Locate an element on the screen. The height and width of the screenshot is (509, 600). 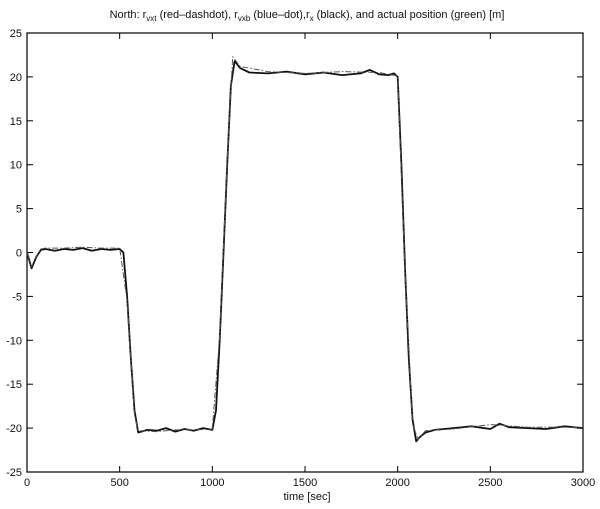
y-tick-label: -10 is located at coordinates (14, 341).